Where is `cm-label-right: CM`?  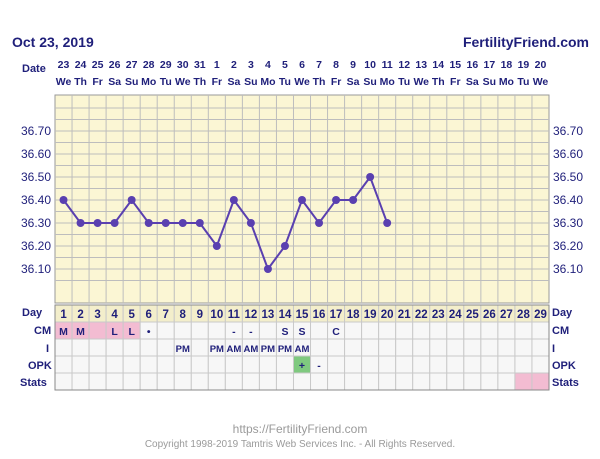 cm-label-right: CM is located at coordinates (560, 331).